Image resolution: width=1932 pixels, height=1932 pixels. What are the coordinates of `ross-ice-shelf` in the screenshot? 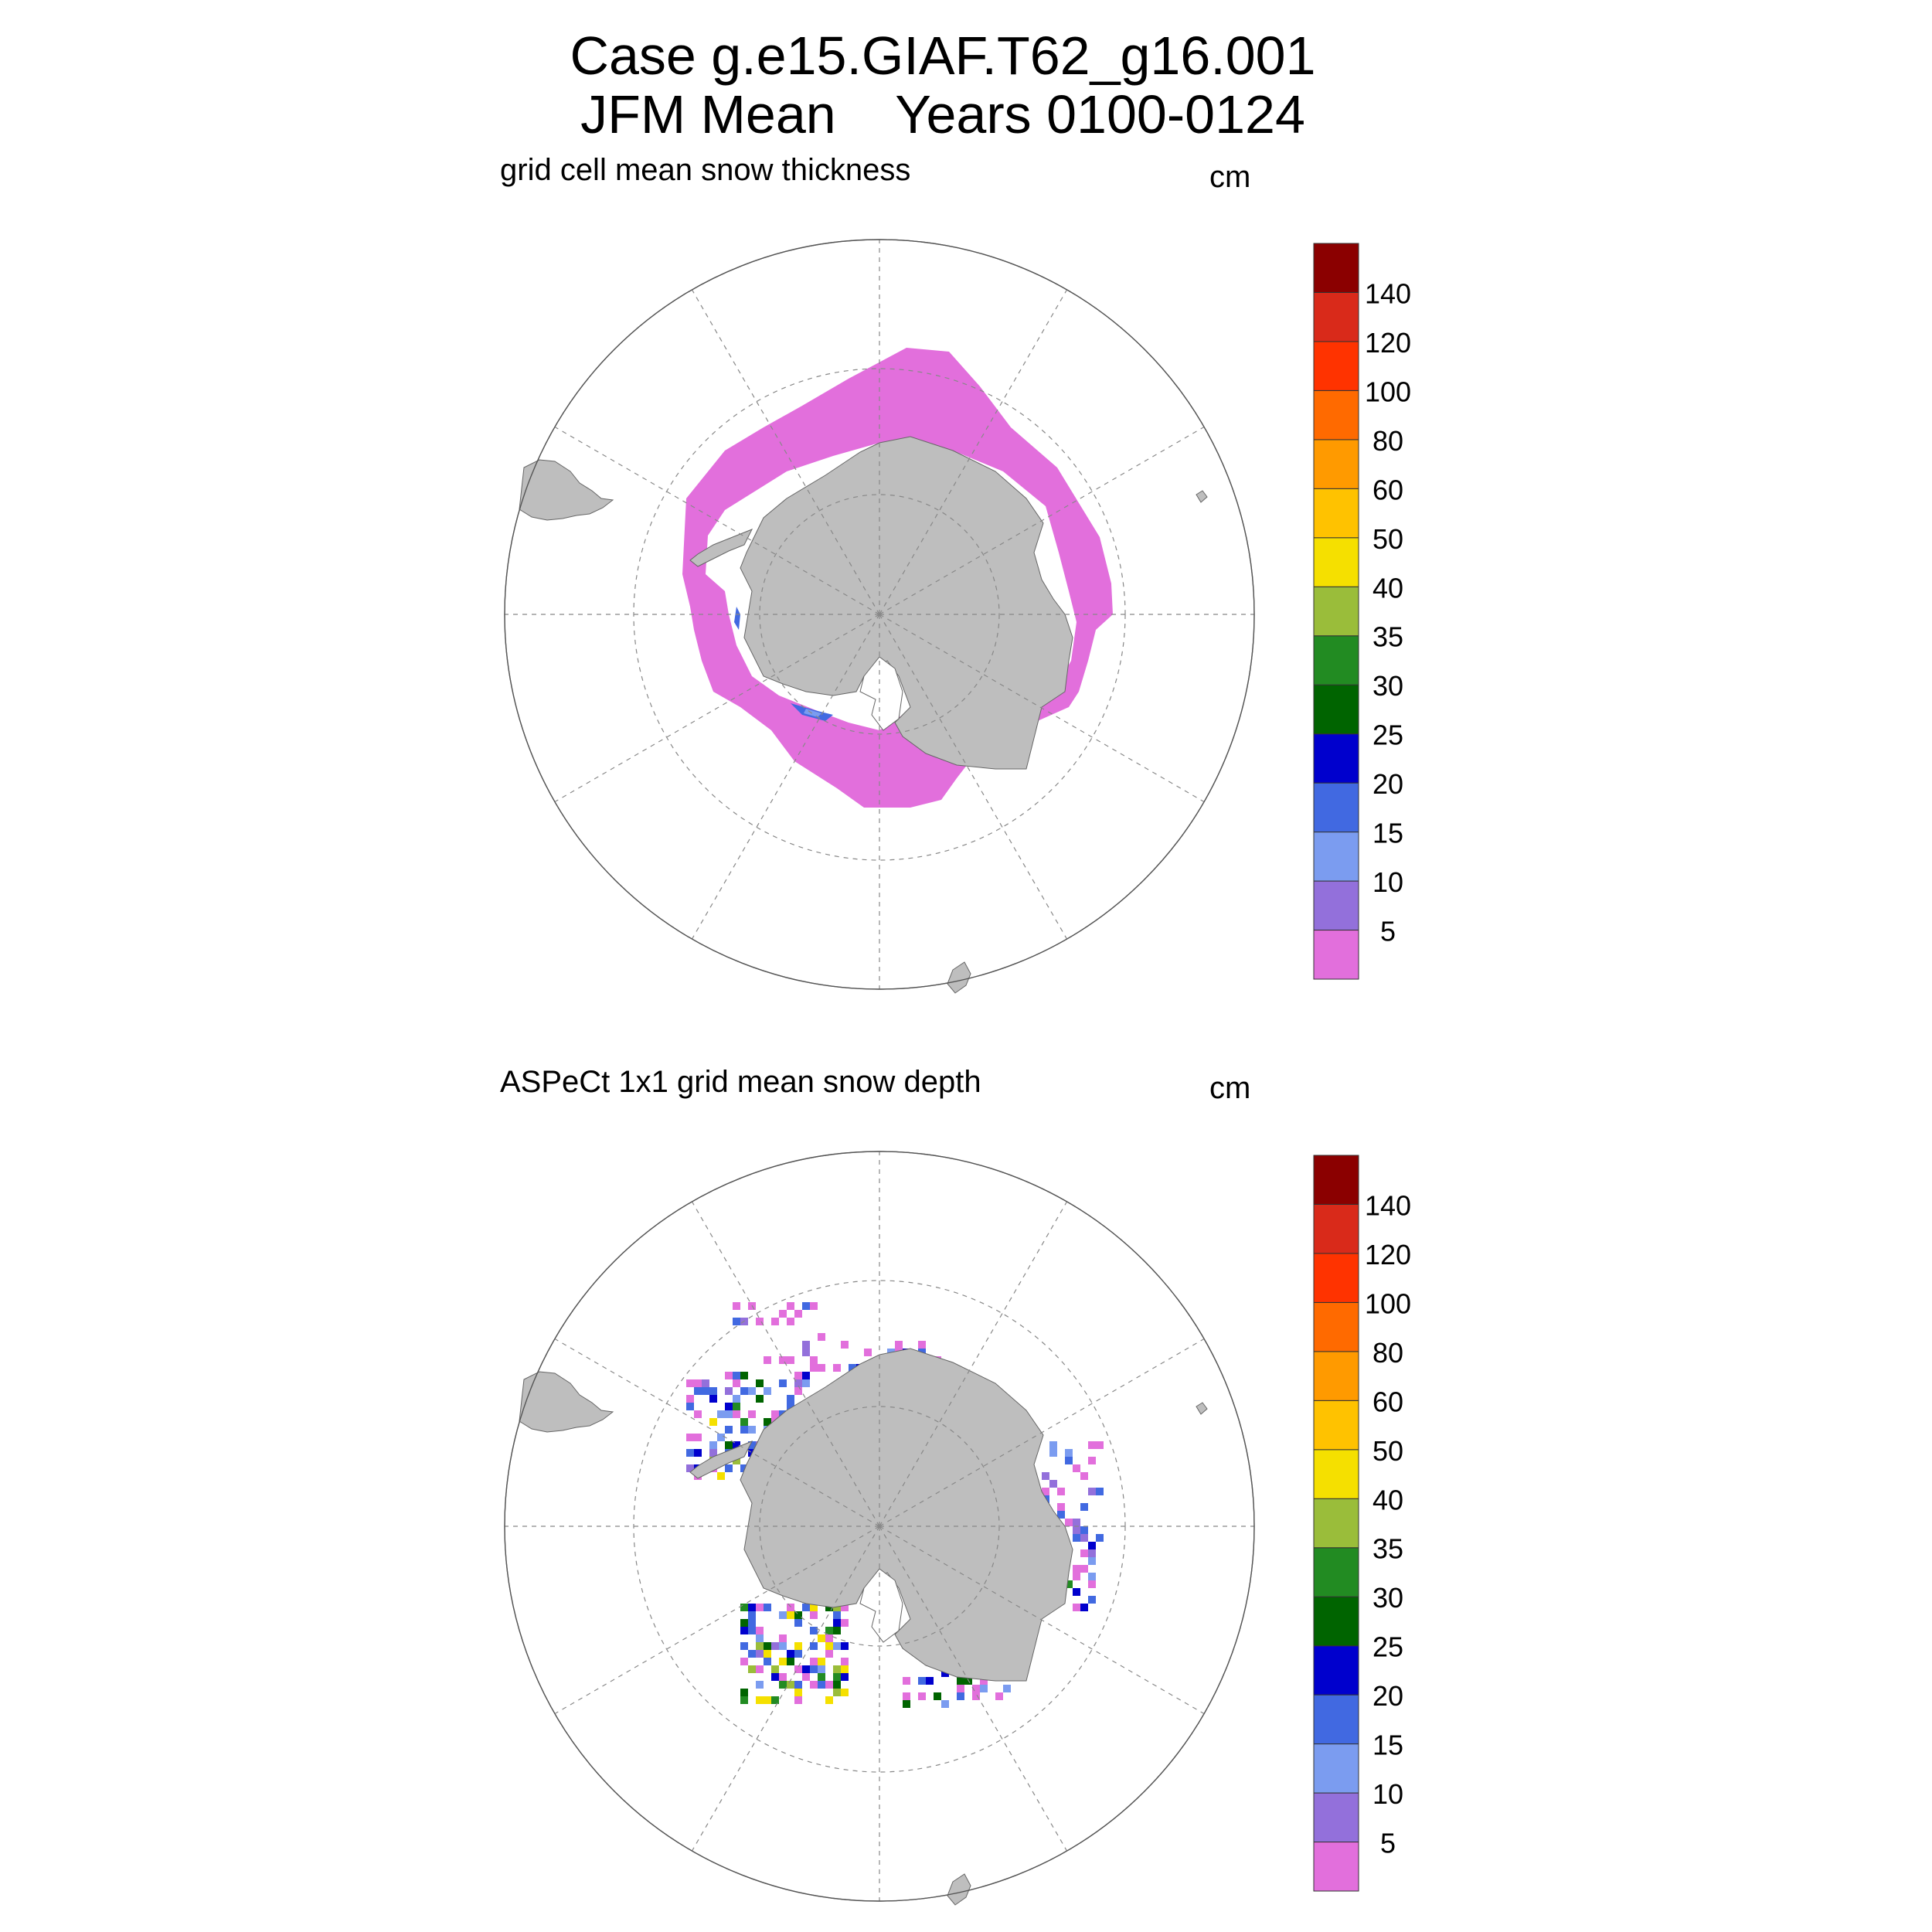 It's located at (881, 694).